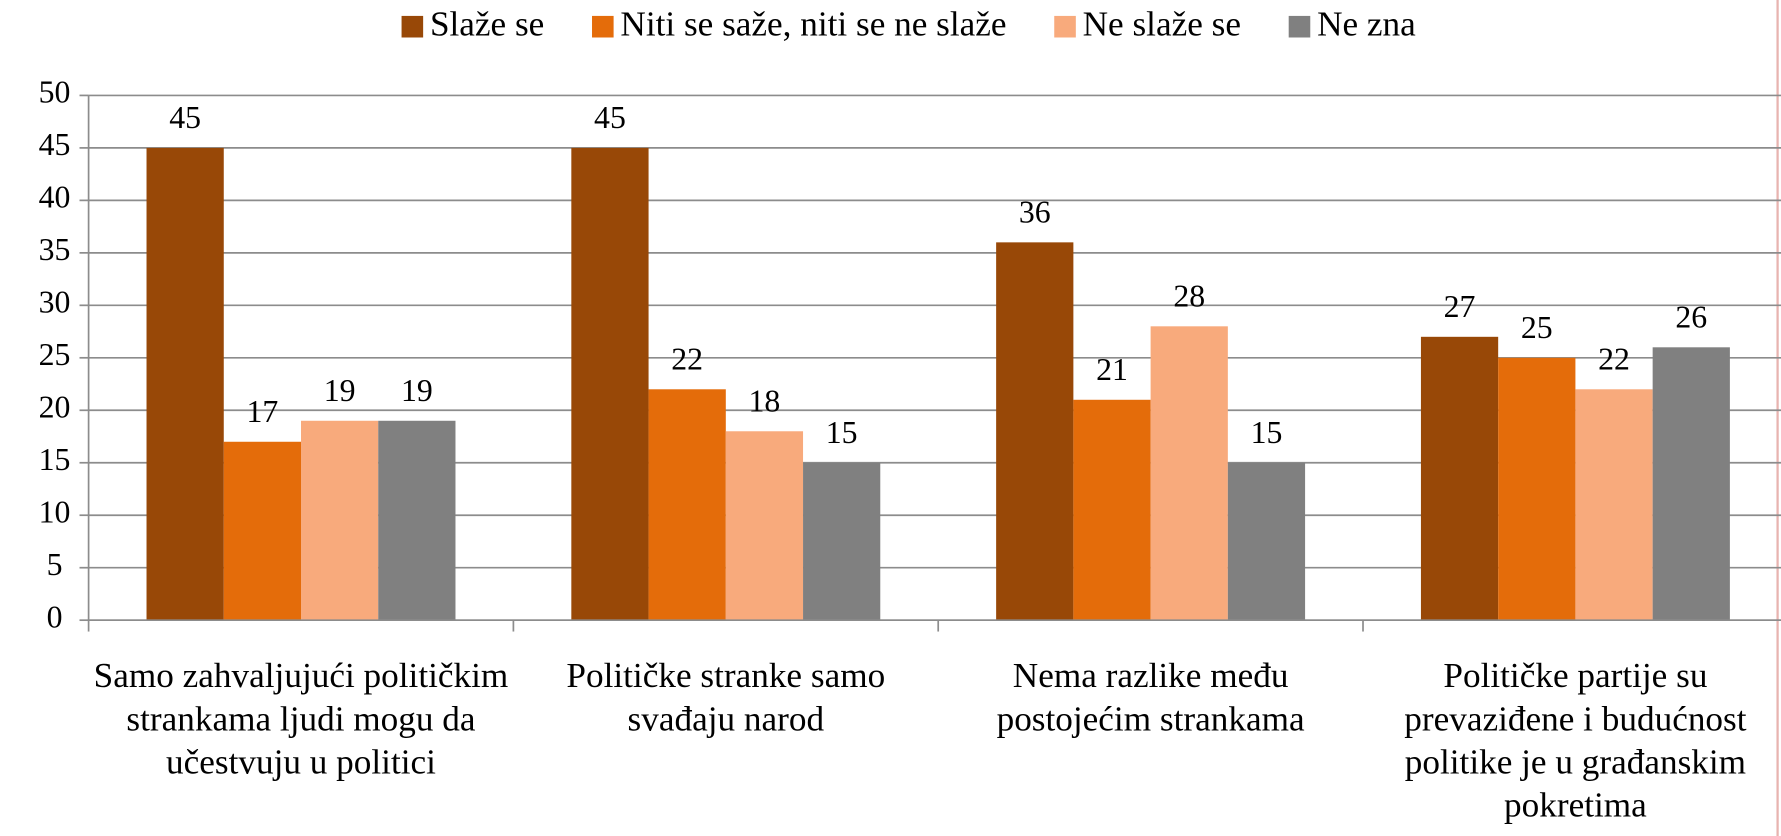  I want to click on x-label-box: Nema razlike među postojećim strankama, so click(1150, 697).